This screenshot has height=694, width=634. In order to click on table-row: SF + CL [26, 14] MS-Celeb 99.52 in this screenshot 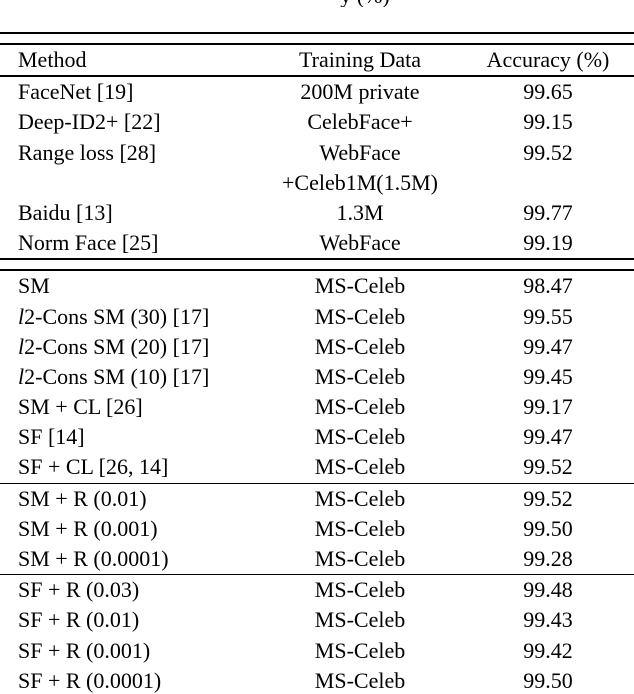, I will do `click(317, 467)`.